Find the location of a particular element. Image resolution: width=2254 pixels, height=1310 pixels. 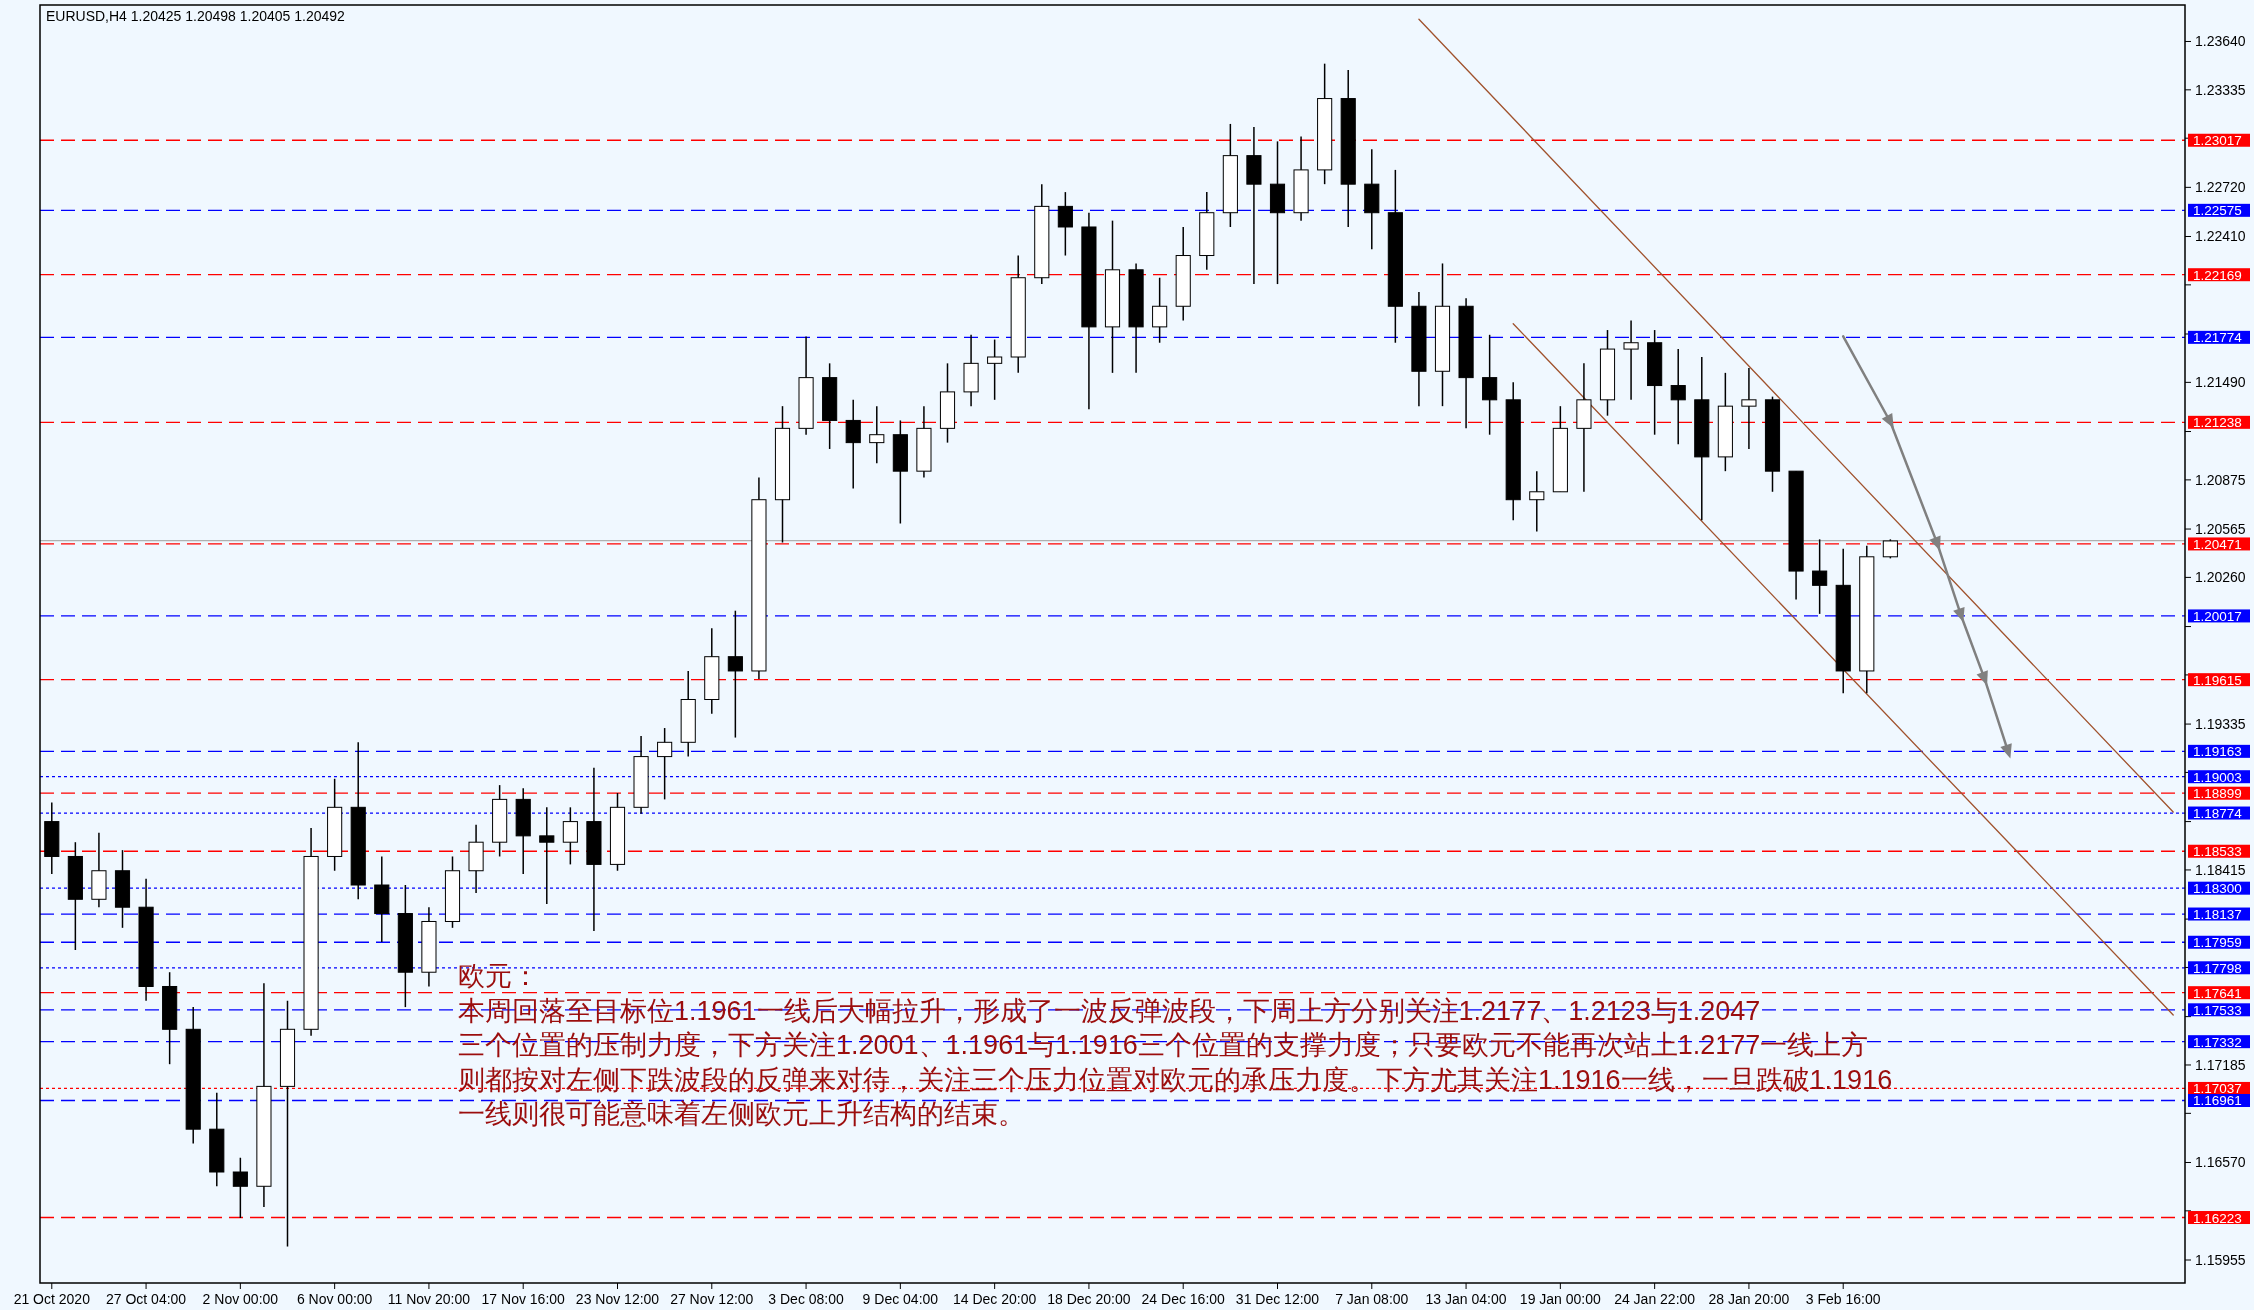

x-tick-label: 24 Jan 22:00 is located at coordinates (1655, 1299).